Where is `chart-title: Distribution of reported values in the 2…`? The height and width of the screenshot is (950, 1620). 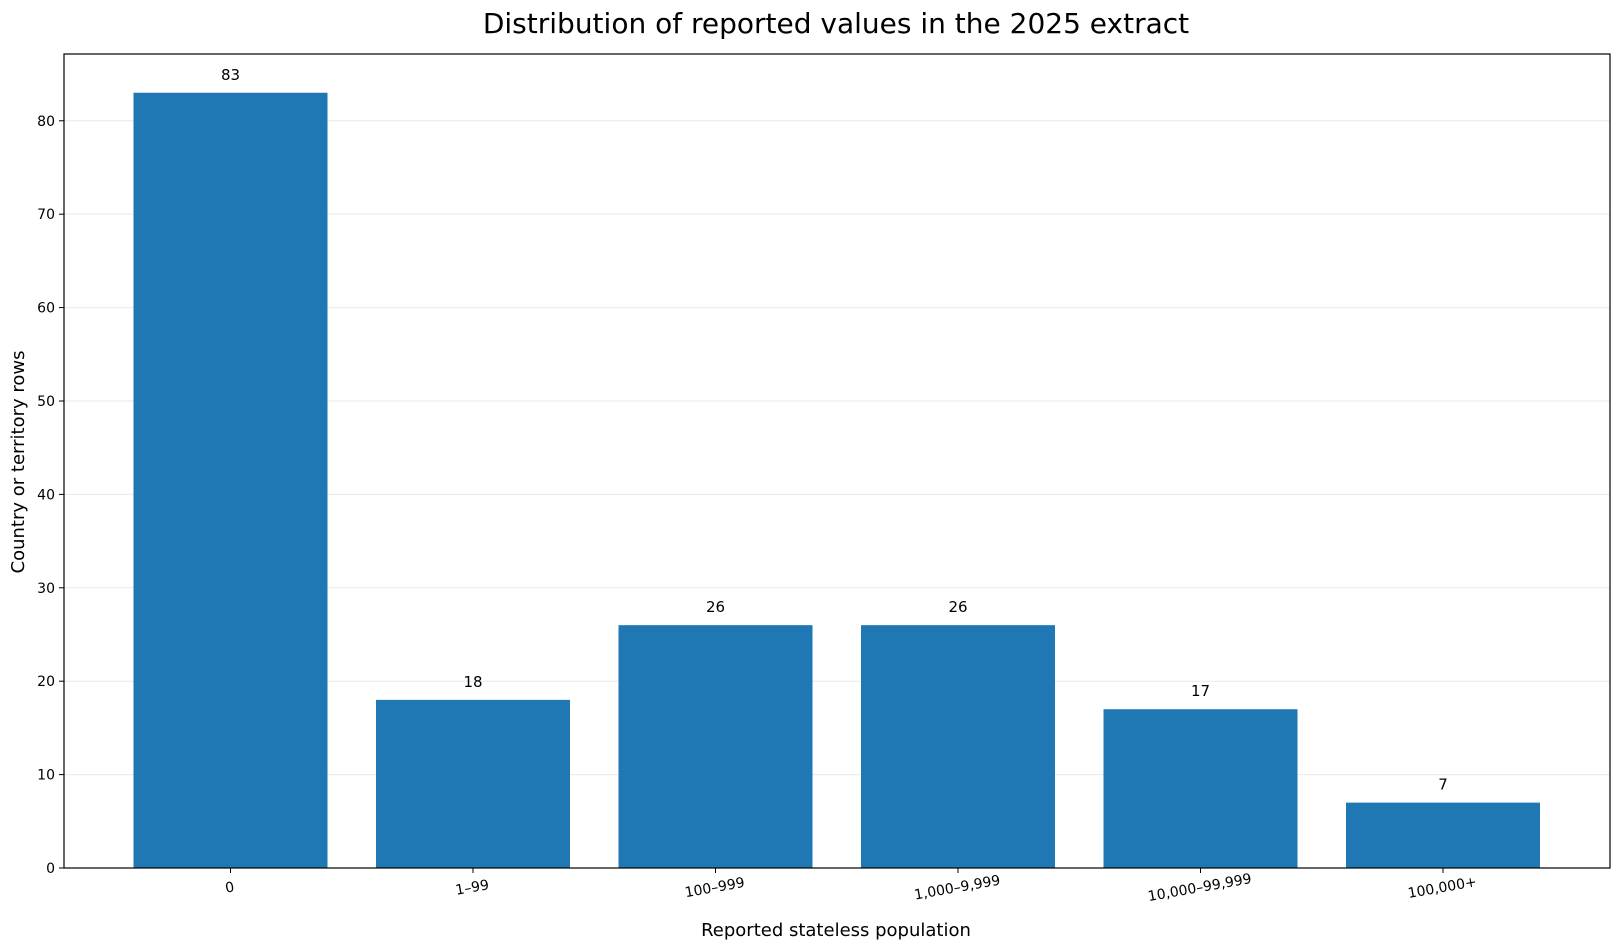 chart-title: Distribution of reported values in the 2… is located at coordinates (836, 23).